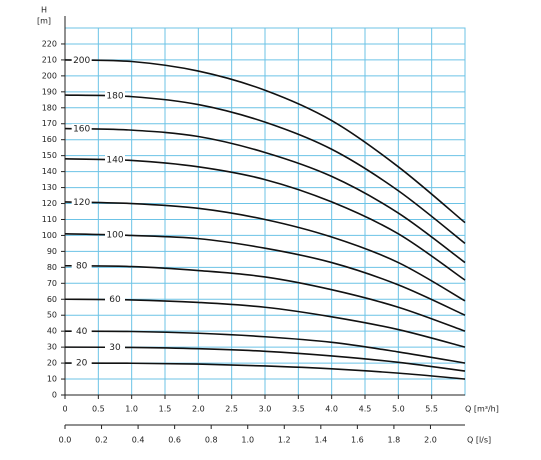 The width and height of the screenshot is (541, 460). I want to click on y-tick-label: 200, so click(49, 75).